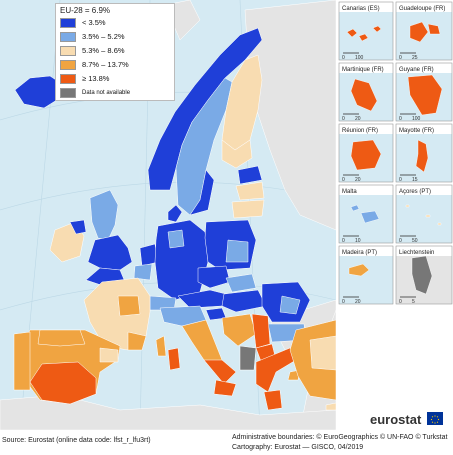 This screenshot has height=455, width=453. What do you see at coordinates (91, 238) in the screenshot?
I see `british-isles` at bounding box center [91, 238].